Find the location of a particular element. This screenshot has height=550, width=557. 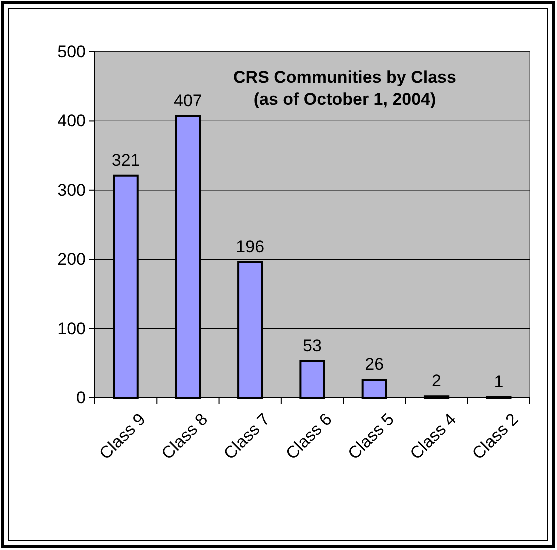

data-label: 321 is located at coordinates (126, 160).